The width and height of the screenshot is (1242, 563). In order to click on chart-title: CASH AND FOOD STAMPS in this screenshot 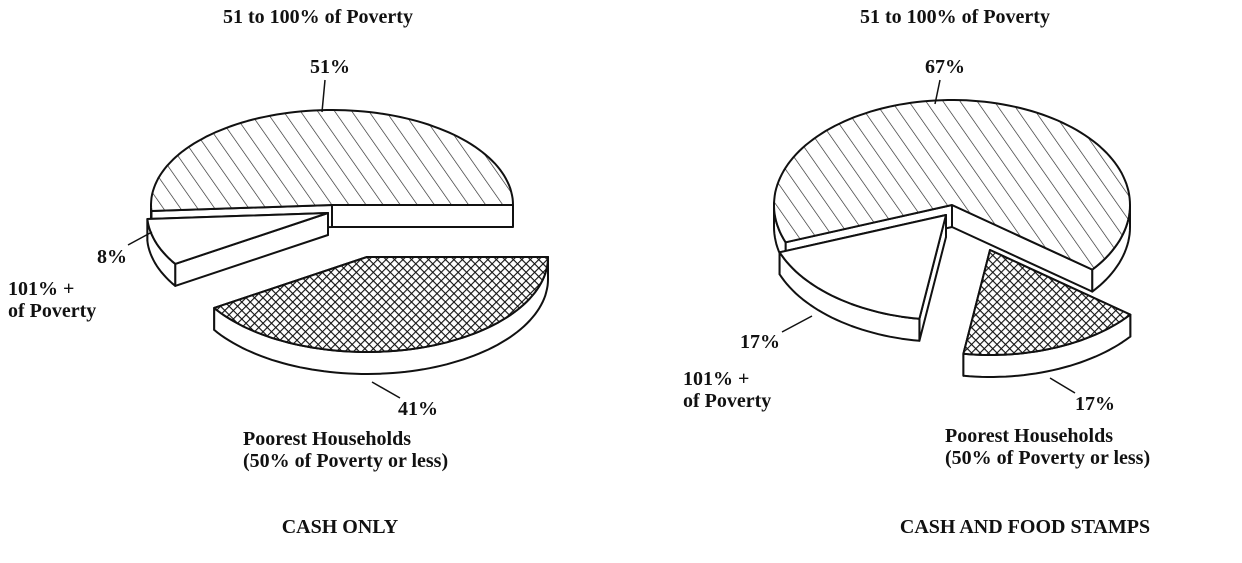, I will do `click(1025, 527)`.